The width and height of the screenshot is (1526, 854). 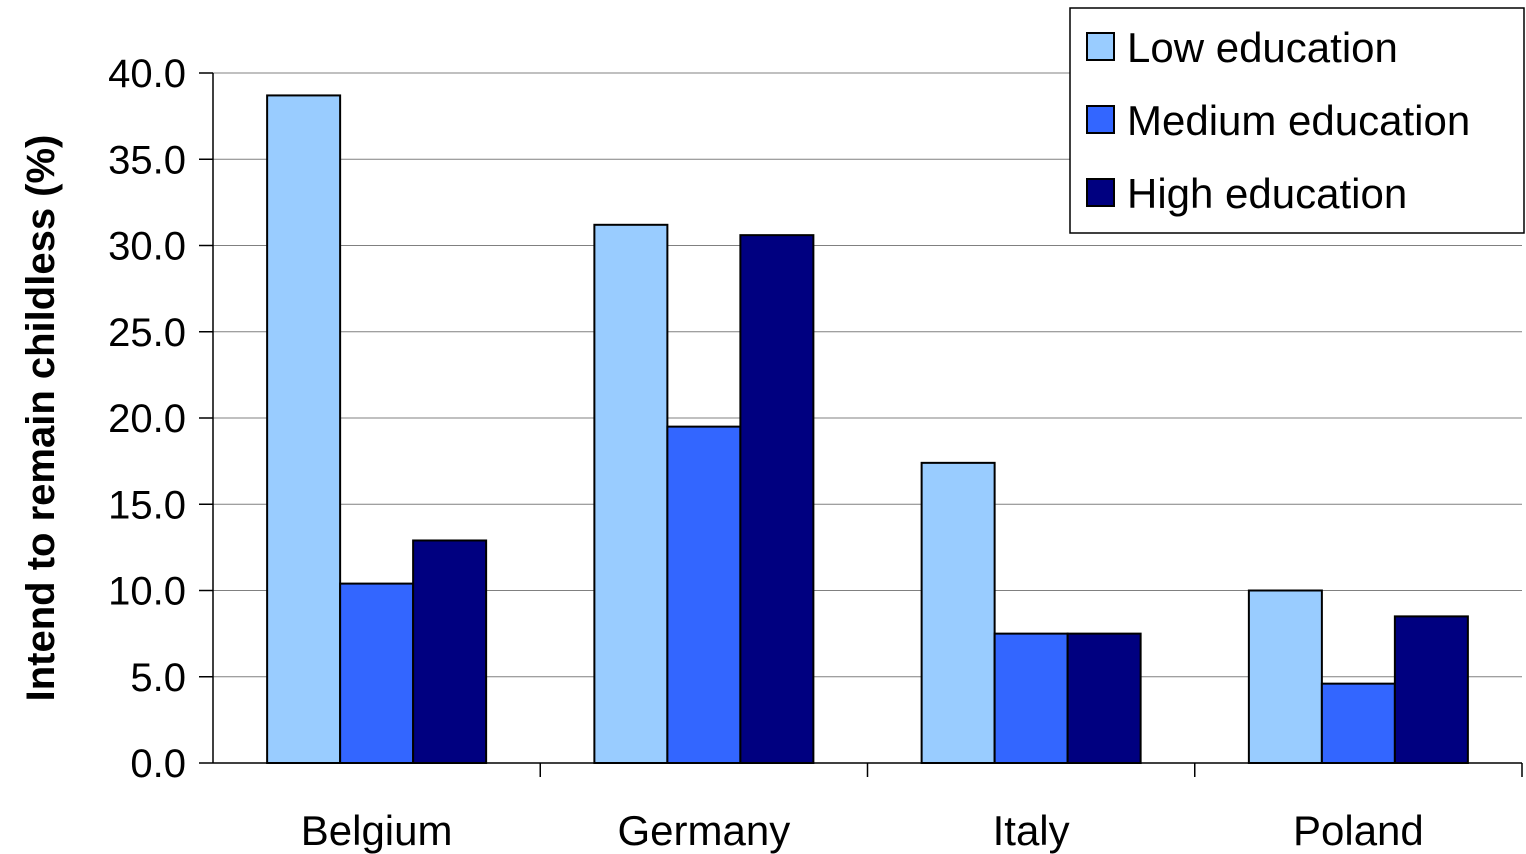 What do you see at coordinates (1031, 830) in the screenshot?
I see `x-category-label: Italy` at bounding box center [1031, 830].